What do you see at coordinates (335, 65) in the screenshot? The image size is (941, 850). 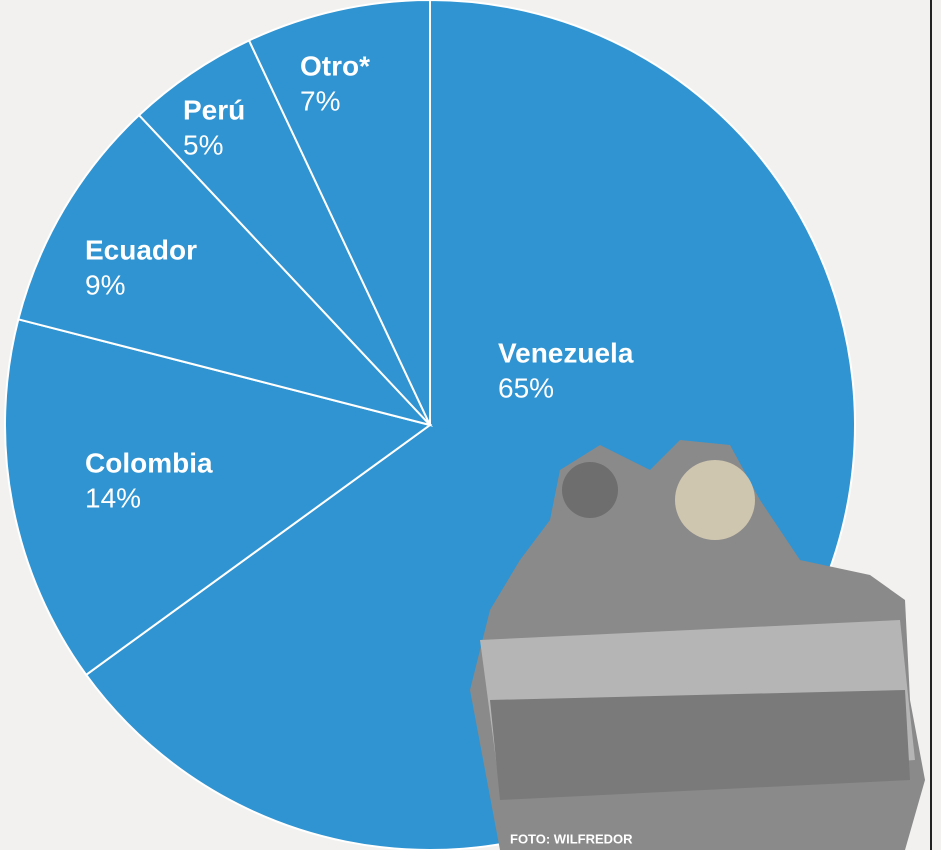 I see `slice-label: Otro*` at bounding box center [335, 65].